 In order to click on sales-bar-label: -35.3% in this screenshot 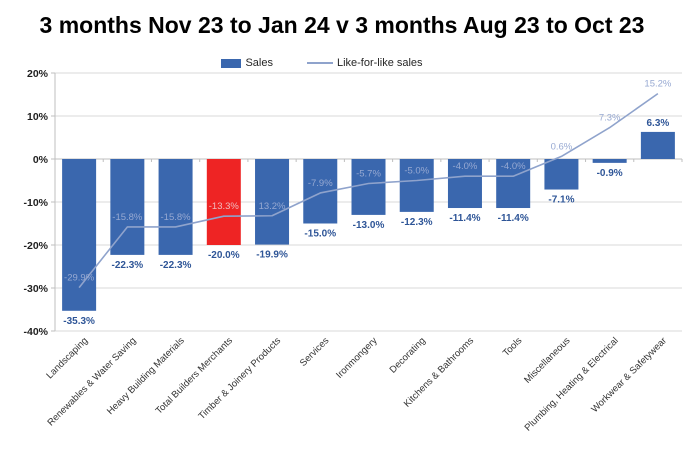, I will do `click(79, 321)`.